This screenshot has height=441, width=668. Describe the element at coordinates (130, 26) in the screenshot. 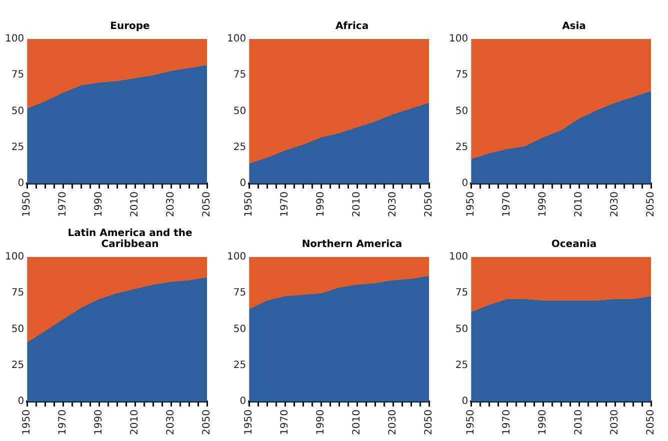

I see `chart-title: Europe` at that location.